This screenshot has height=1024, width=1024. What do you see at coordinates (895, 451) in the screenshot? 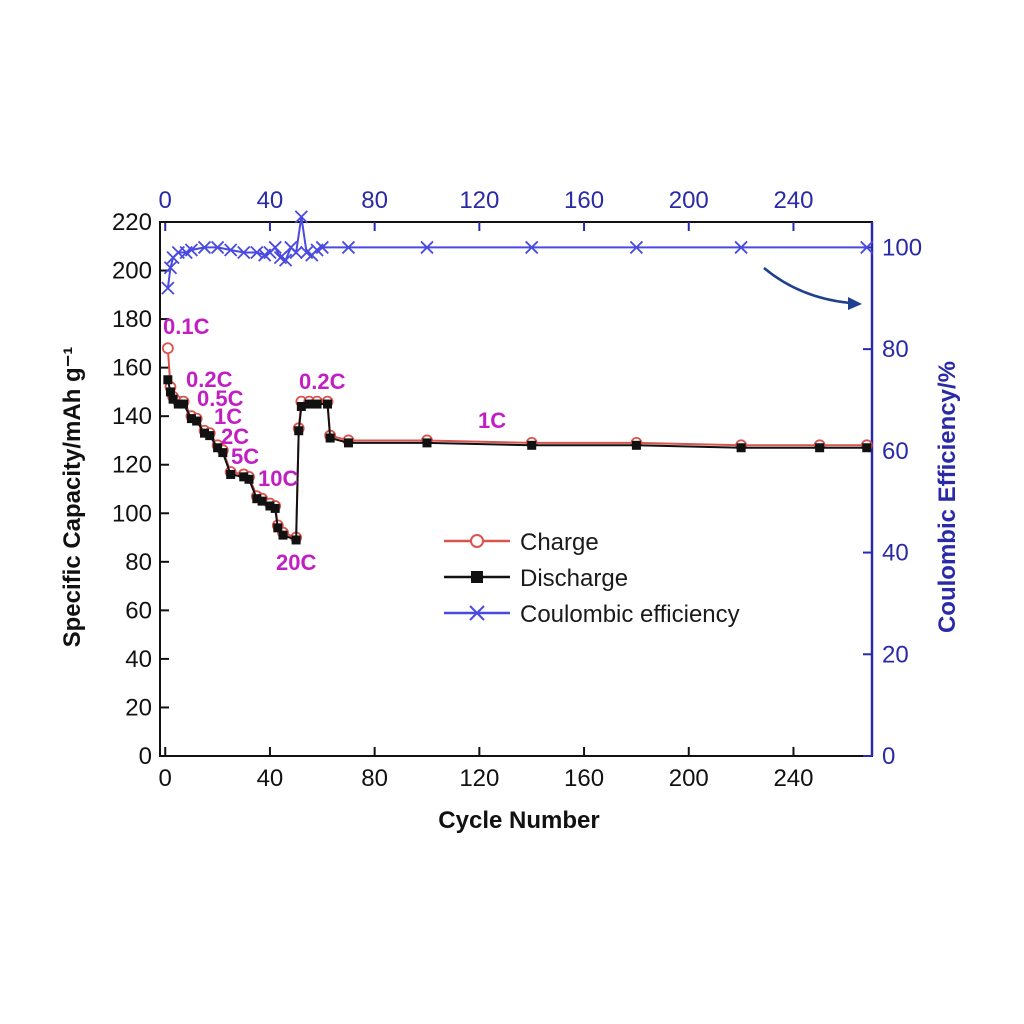
I see `y2-tick-label: 60` at bounding box center [895, 451].